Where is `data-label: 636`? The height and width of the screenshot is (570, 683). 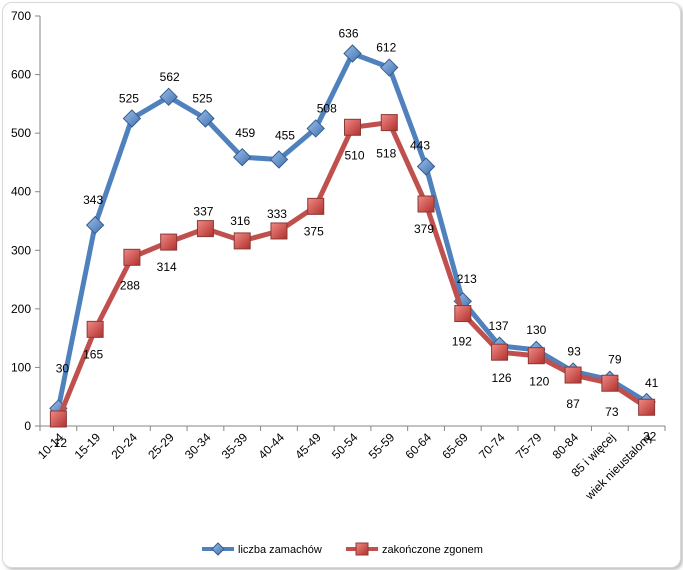 data-label: 636 is located at coordinates (348, 33).